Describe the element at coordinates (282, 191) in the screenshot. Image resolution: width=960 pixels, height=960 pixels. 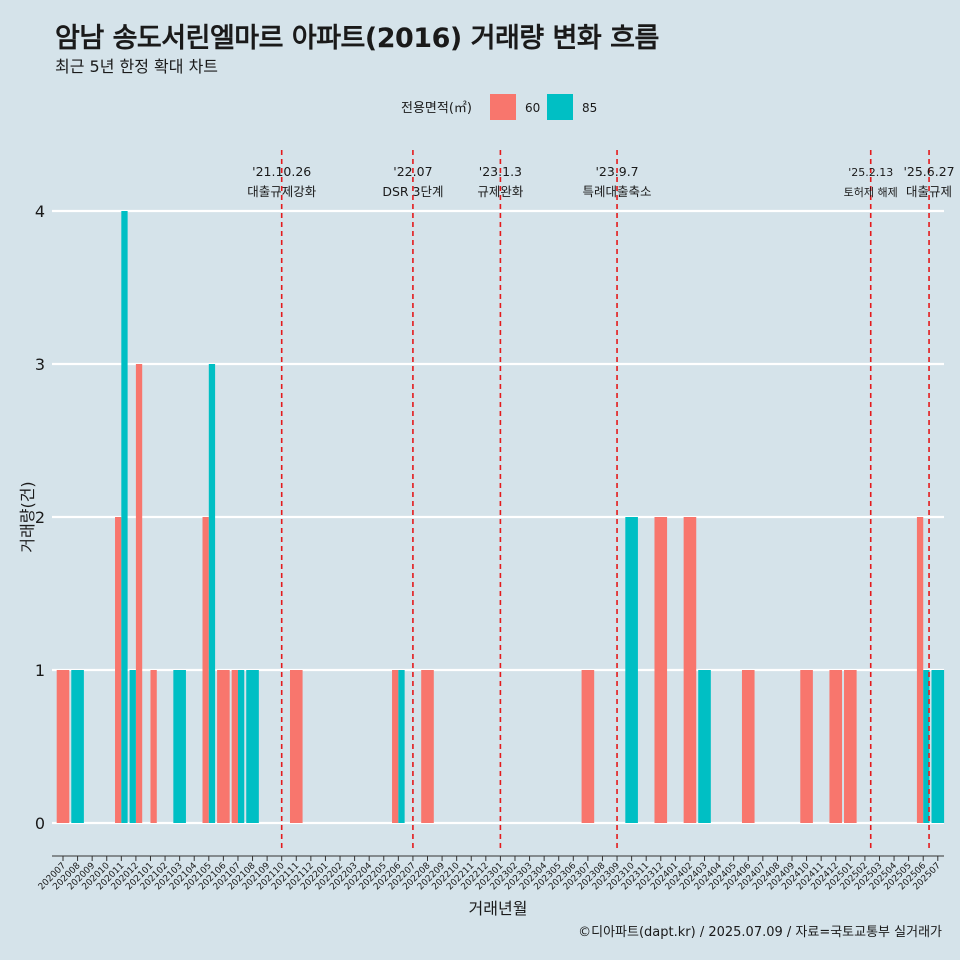
I see `event-label: 대출규제강화` at that location.